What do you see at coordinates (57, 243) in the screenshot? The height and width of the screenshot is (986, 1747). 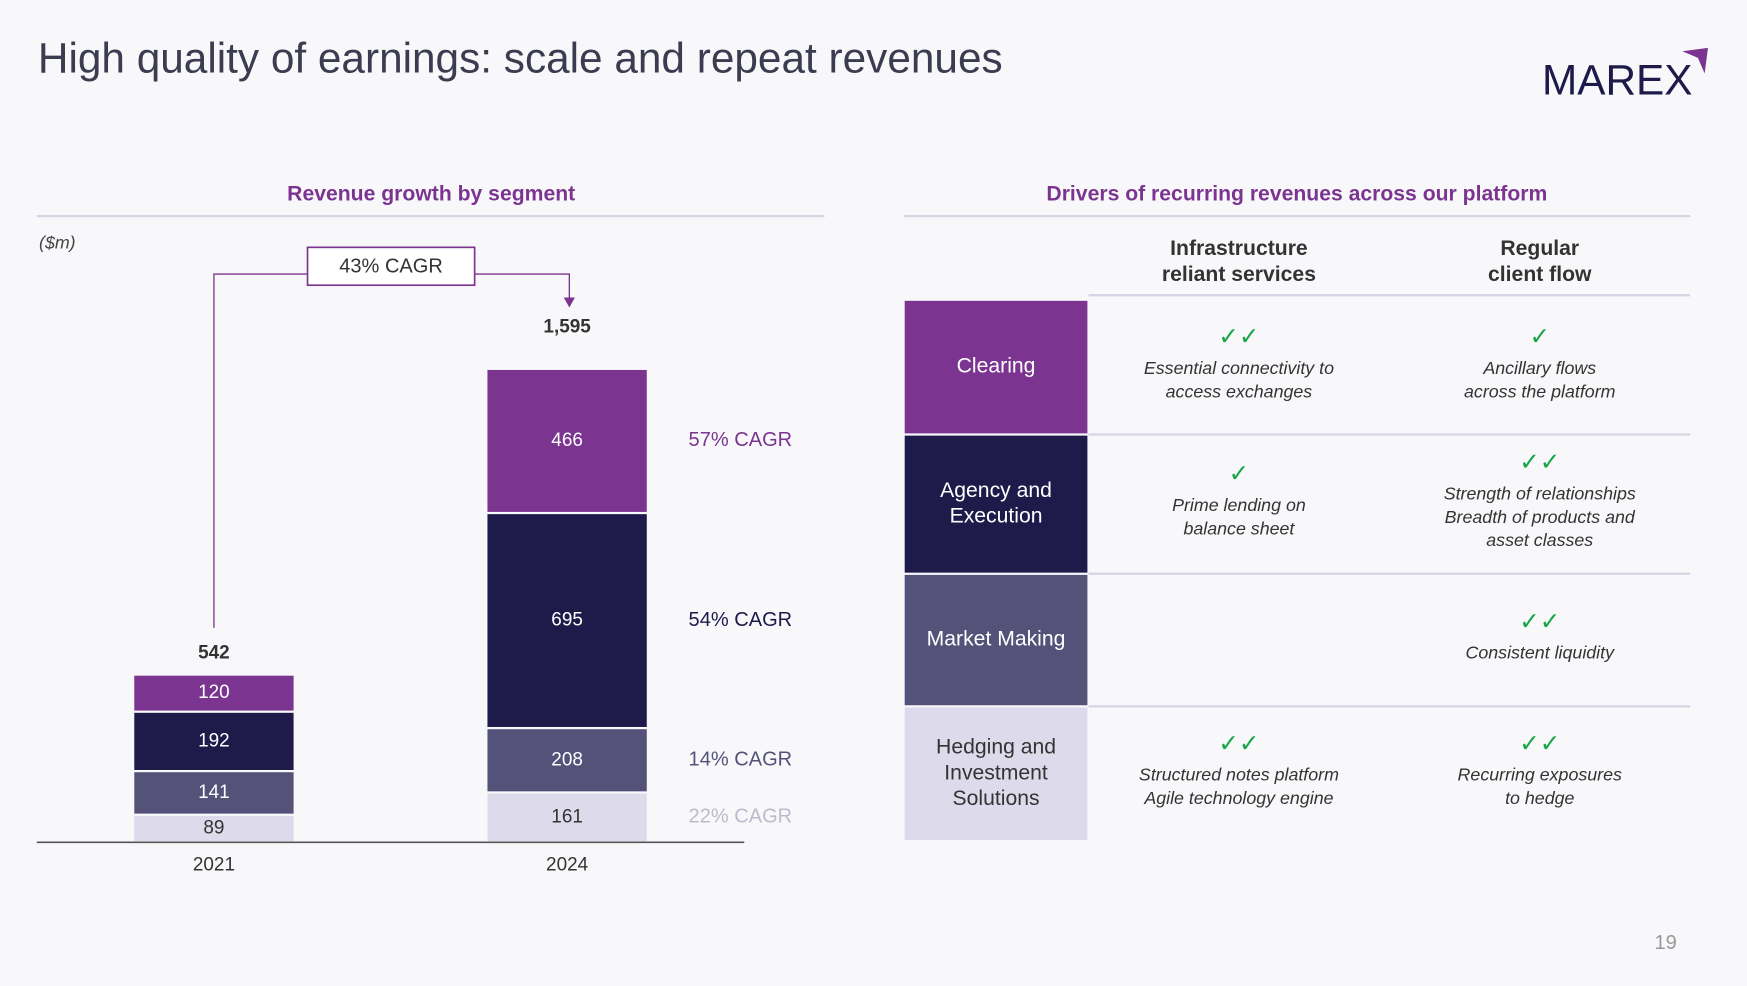 I see `unit-label: ($m)` at bounding box center [57, 243].